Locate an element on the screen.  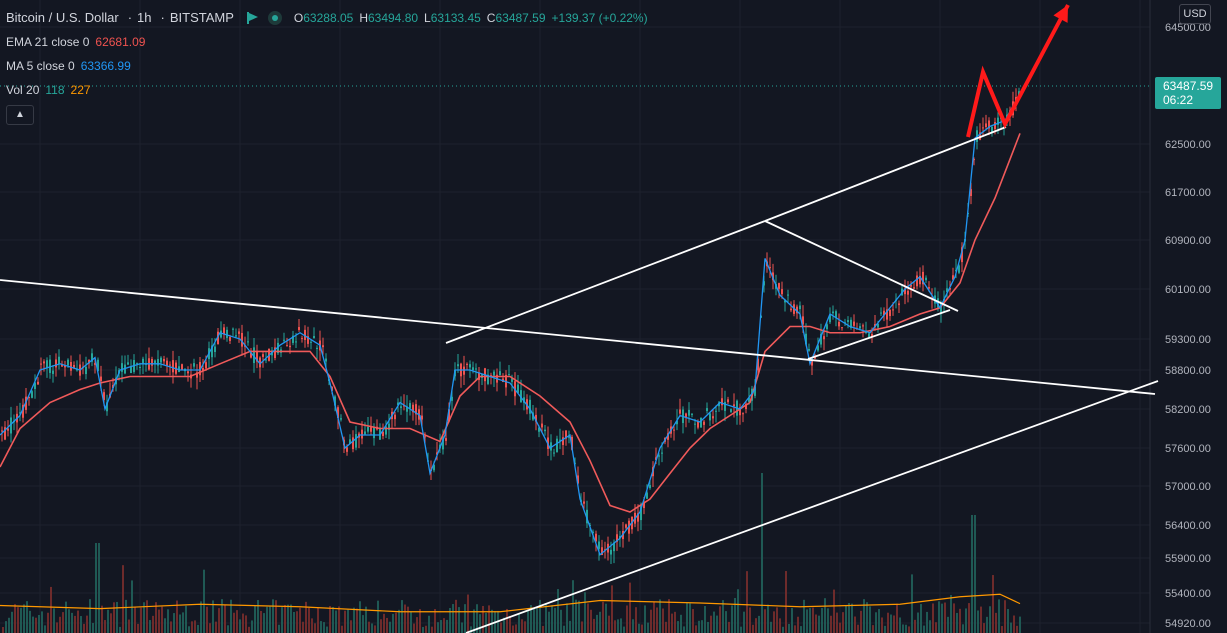
chevron-up-icon: ▲ is located at coordinates (20, 114).